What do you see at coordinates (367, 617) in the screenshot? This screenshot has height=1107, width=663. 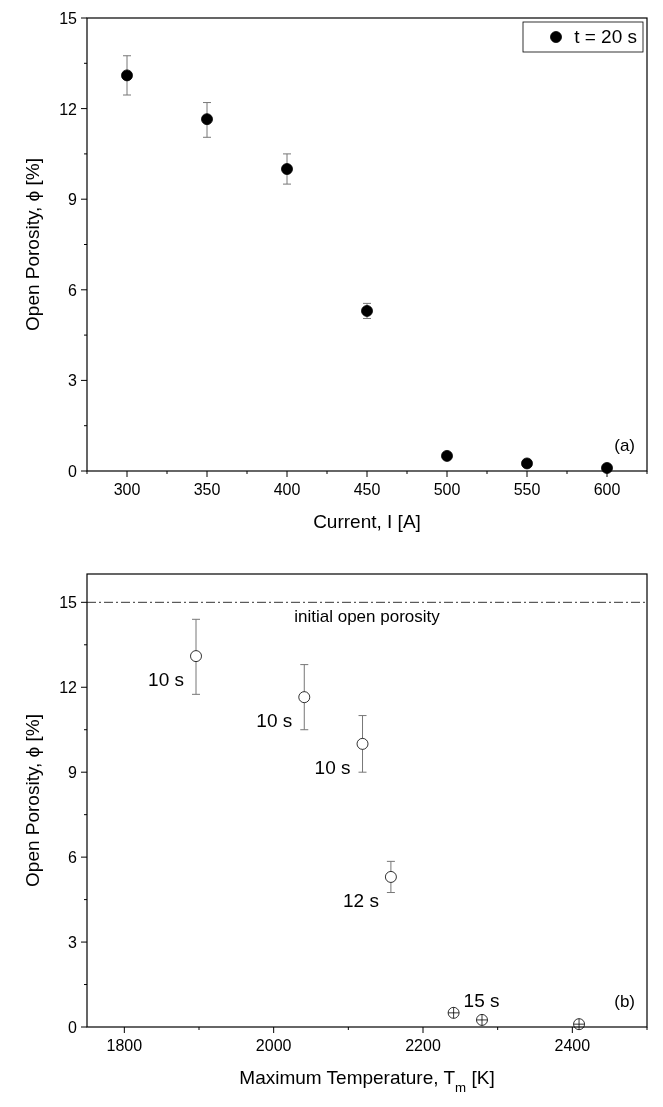 I see `ref-line-label: initial open porosity` at bounding box center [367, 617].